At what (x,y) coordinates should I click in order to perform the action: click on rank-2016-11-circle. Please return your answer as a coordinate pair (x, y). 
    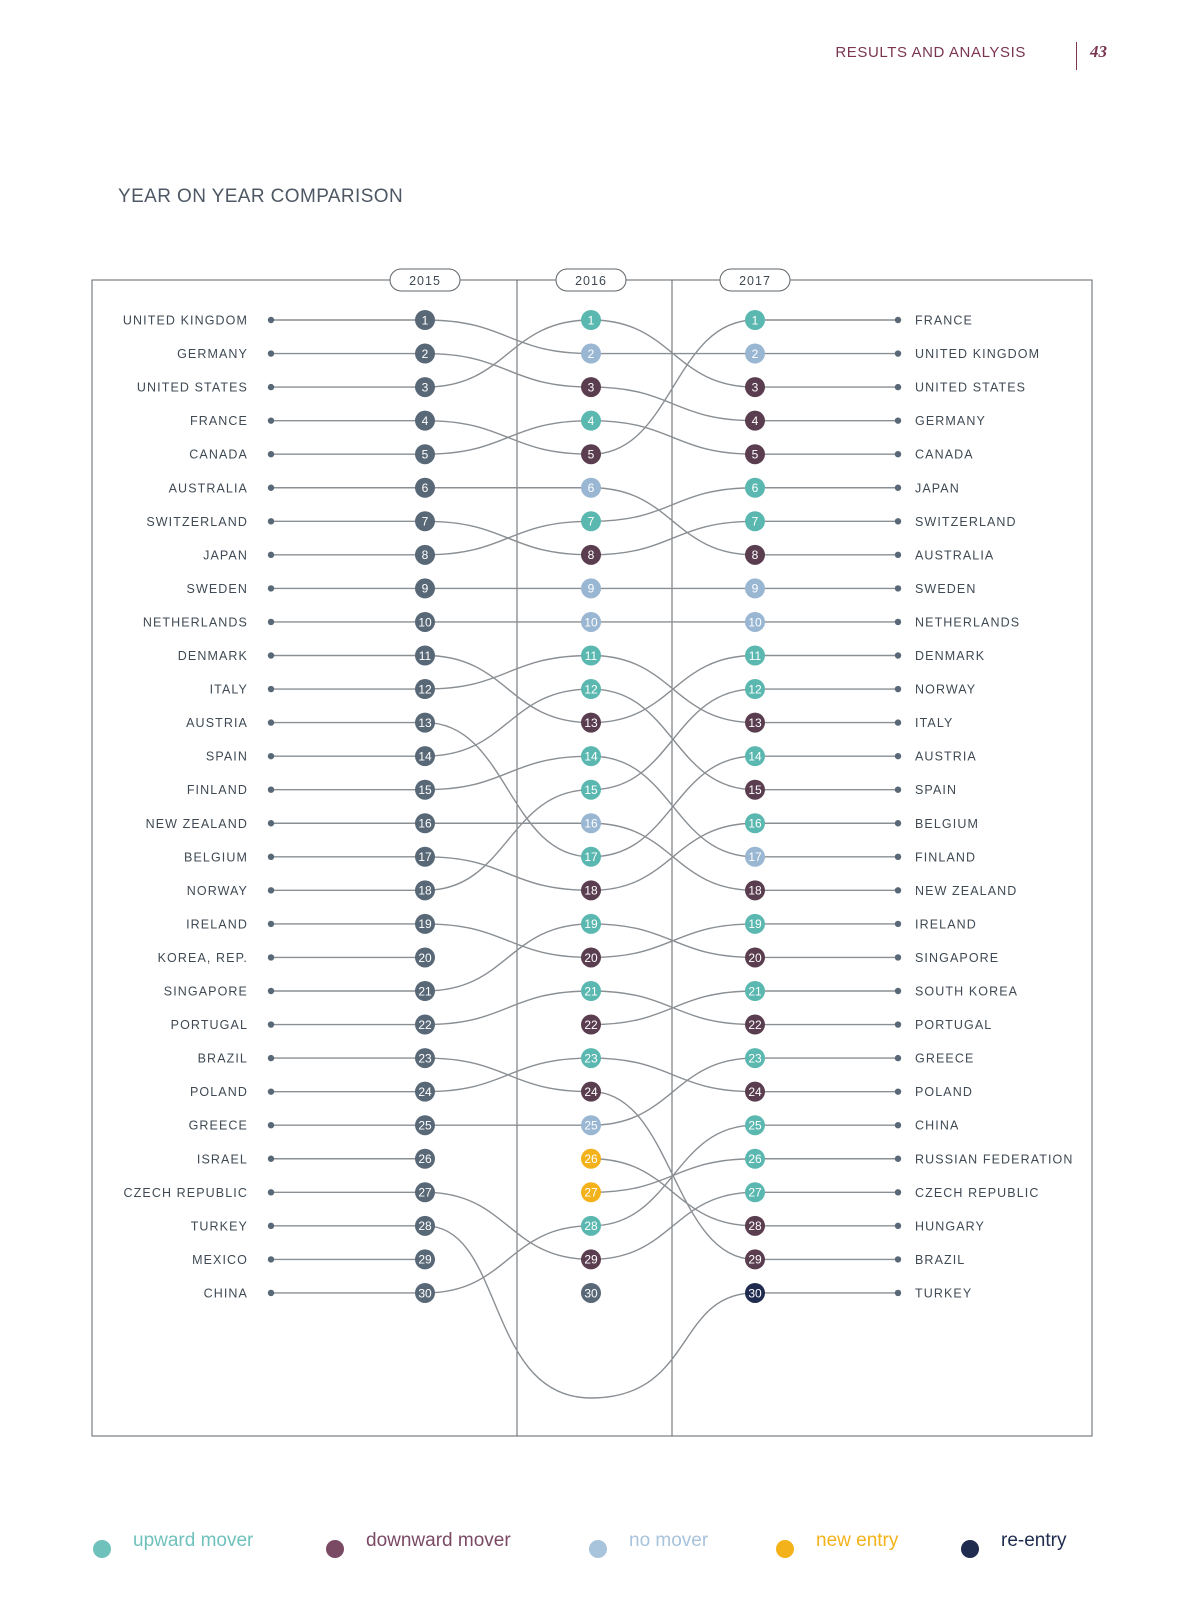
    Looking at the image, I should click on (591, 655).